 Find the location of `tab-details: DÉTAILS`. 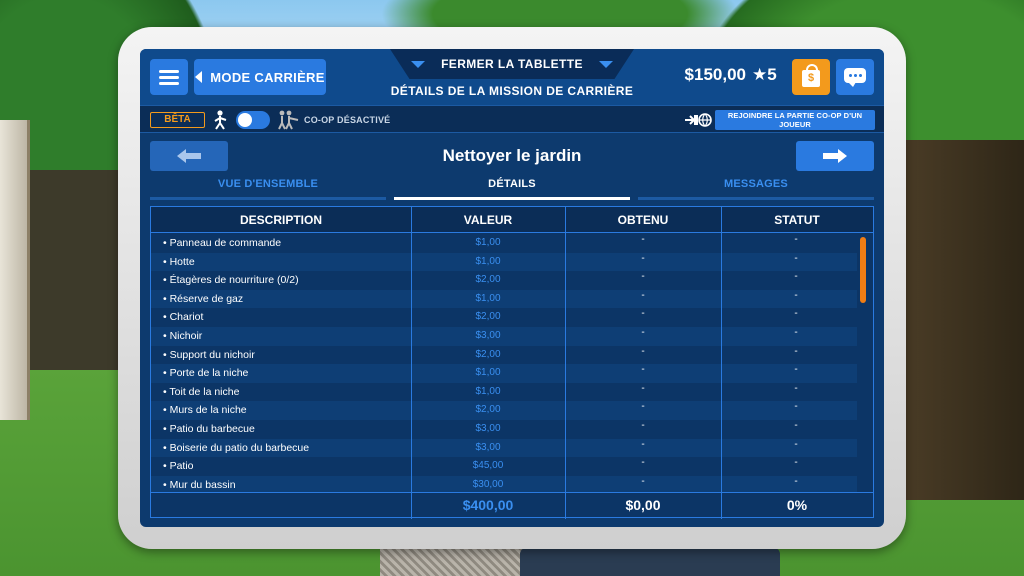

tab-details: DÉTAILS is located at coordinates (512, 189).